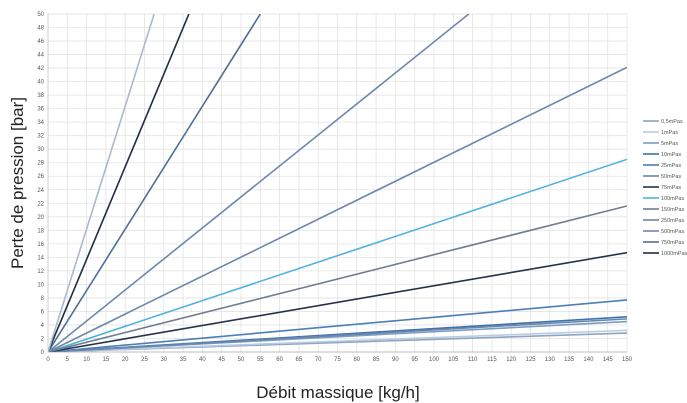  What do you see at coordinates (40, 164) in the screenshot?
I see `y-tick-label: 28` at bounding box center [40, 164].